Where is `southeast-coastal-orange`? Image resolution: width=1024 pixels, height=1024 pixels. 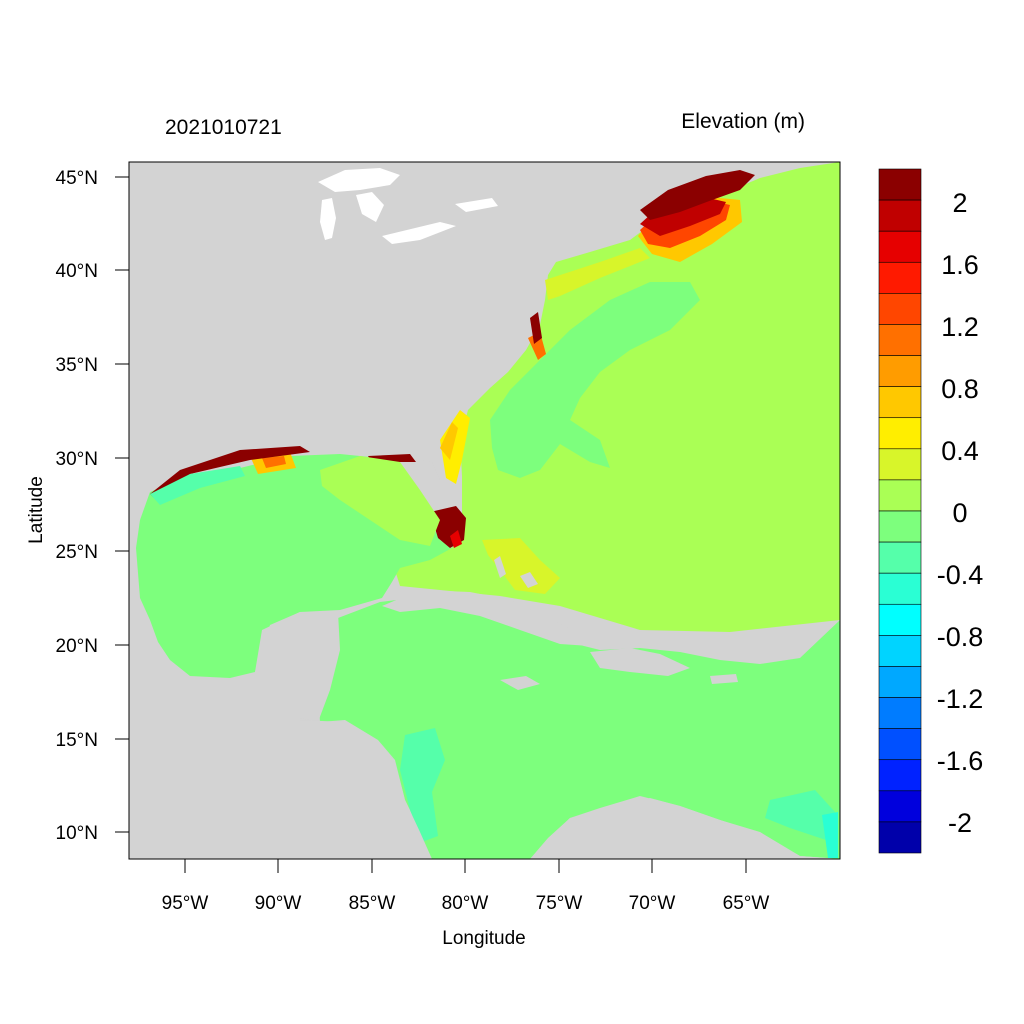
southeast-coastal-orange is located at coordinates (449, 441).